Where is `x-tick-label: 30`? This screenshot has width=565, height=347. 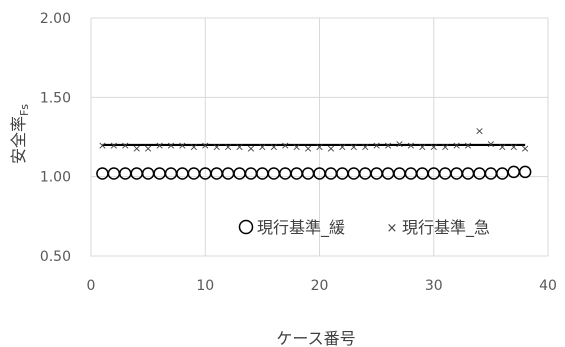 x-tick-label: 30 is located at coordinates (434, 286).